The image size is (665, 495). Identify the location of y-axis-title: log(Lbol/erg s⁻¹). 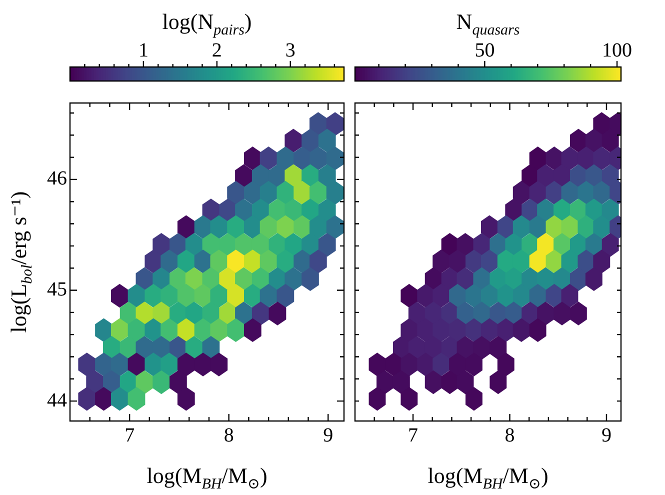
(21, 262).